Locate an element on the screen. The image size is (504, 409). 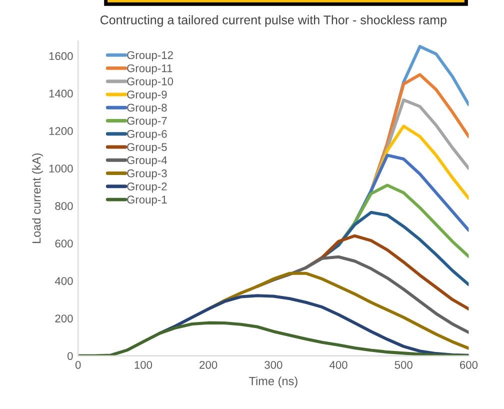
legend-label: Group-1 is located at coordinates (147, 201).